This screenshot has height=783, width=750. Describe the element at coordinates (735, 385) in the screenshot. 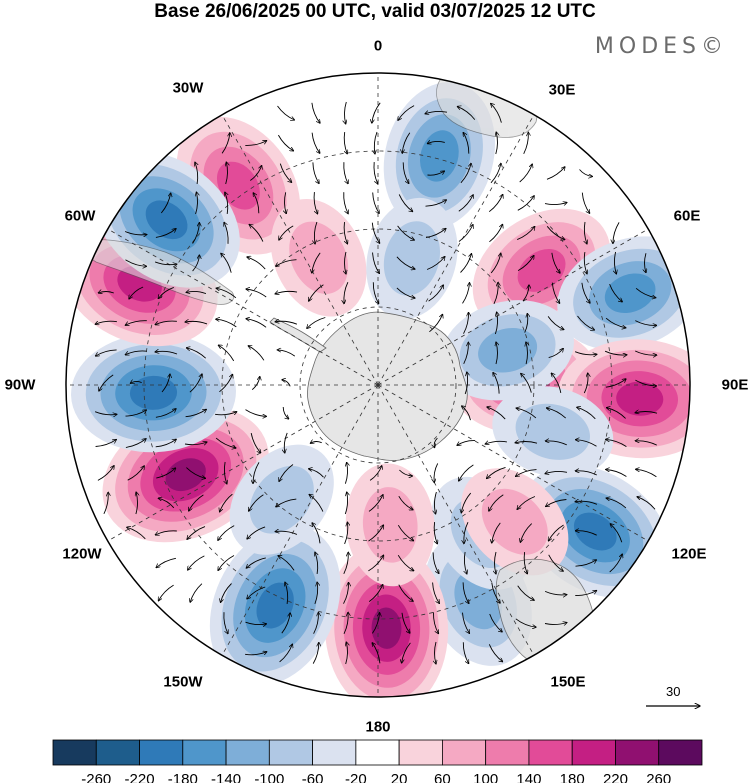

I see `lon-label-90e: 90E` at that location.